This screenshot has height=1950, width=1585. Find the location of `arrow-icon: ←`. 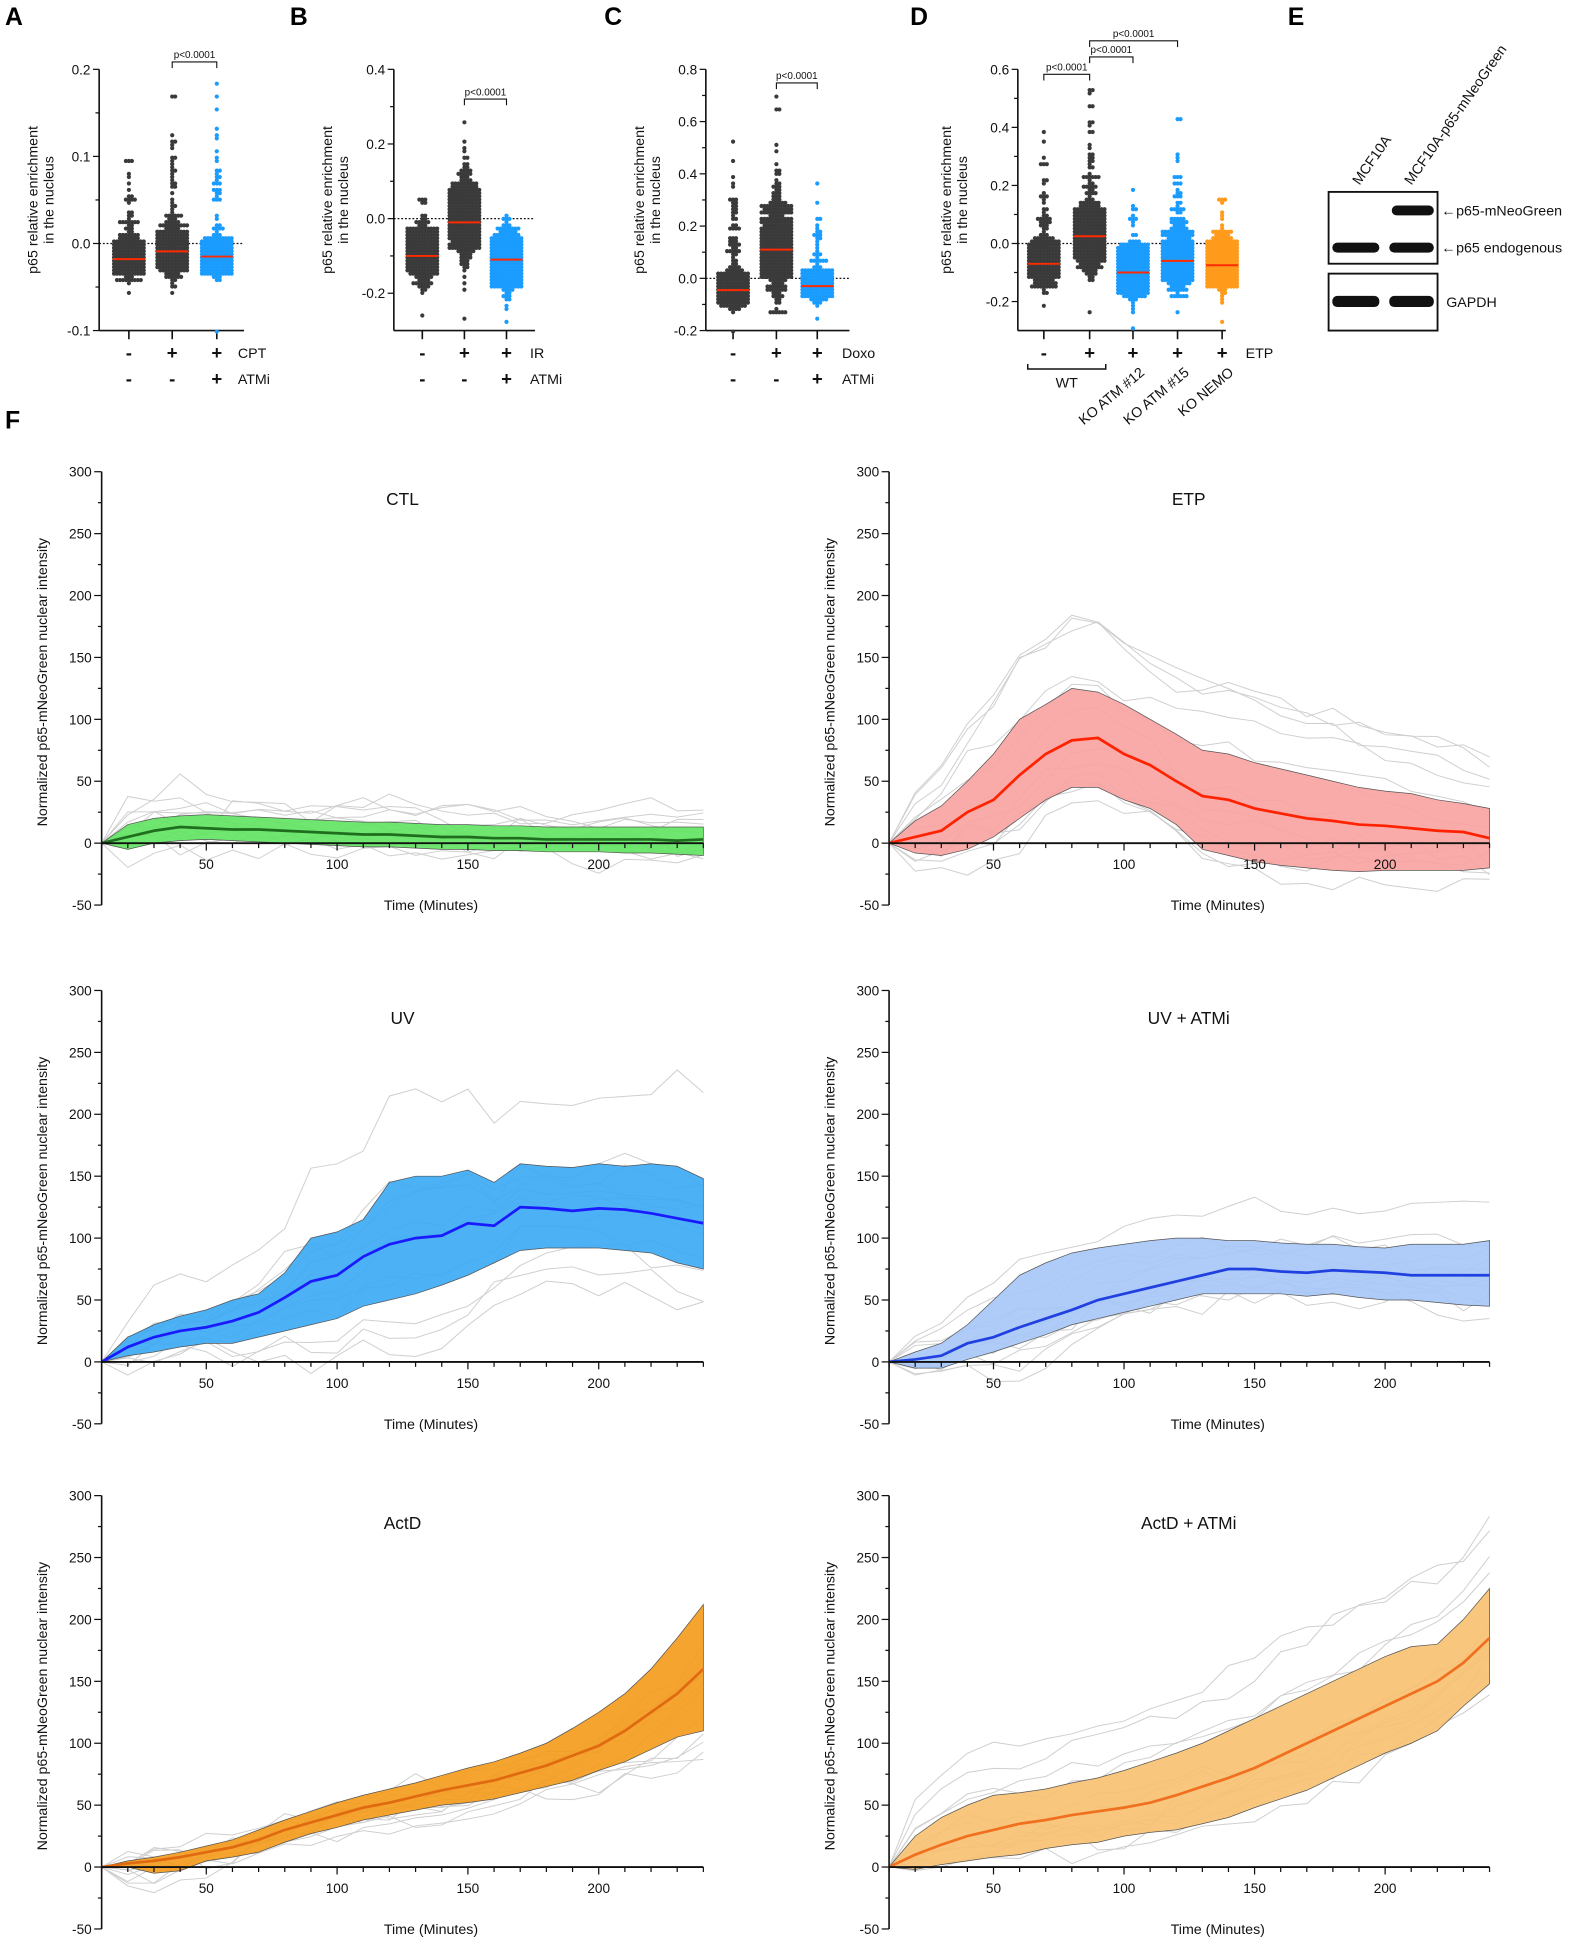

arrow-icon: ← is located at coordinates (1448, 211).